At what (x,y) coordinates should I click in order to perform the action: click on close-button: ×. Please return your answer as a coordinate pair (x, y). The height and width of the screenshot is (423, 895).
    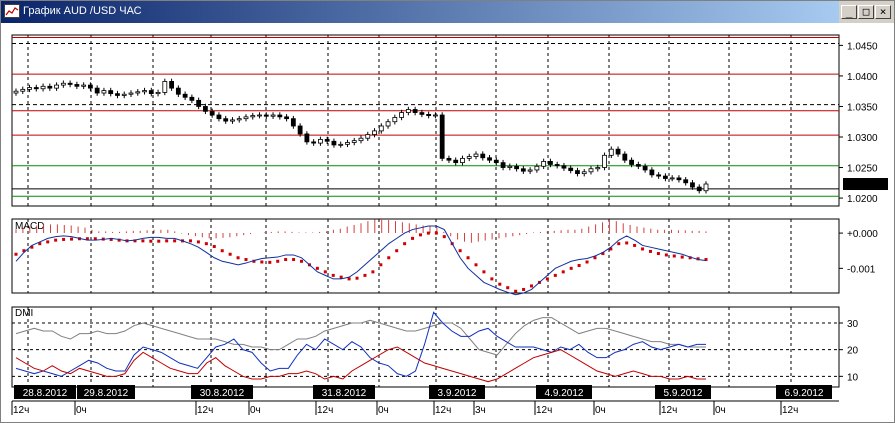
    Looking at the image, I should click on (883, 12).